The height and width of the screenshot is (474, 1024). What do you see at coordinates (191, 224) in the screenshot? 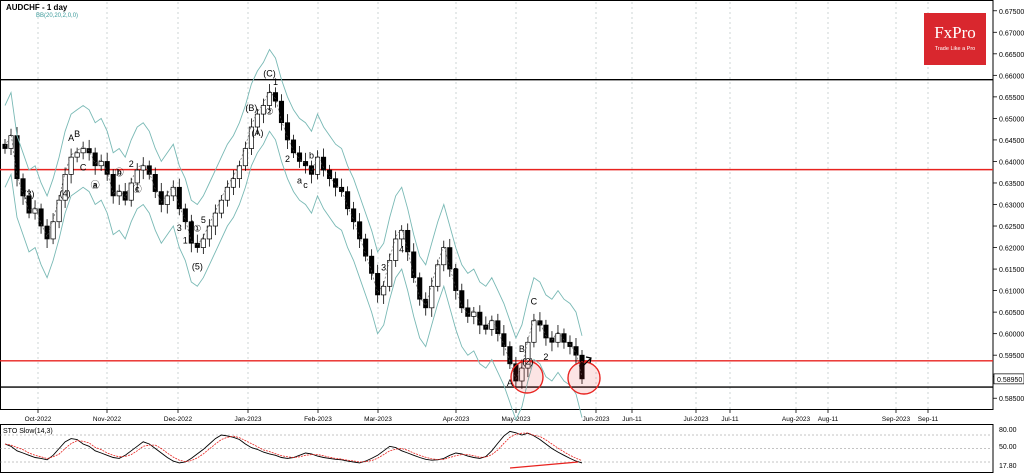
I see `wave-label: 4` at bounding box center [191, 224].